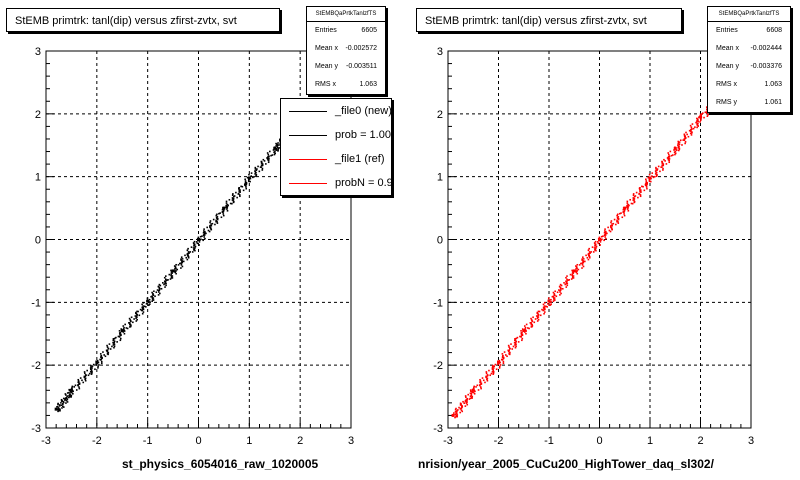 The image size is (800, 480). Describe the element at coordinates (326, 66) in the screenshot. I see `left-stats-label: Mean y` at that location.